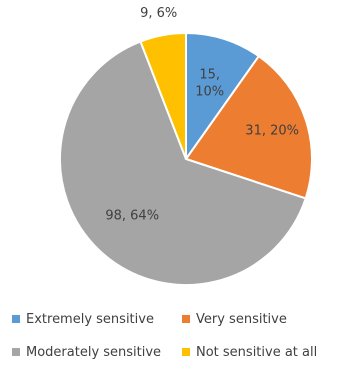 The image size is (350, 387). What do you see at coordinates (241, 319) in the screenshot?
I see `legend-label-very-sensitive: Very sensitive` at bounding box center [241, 319].